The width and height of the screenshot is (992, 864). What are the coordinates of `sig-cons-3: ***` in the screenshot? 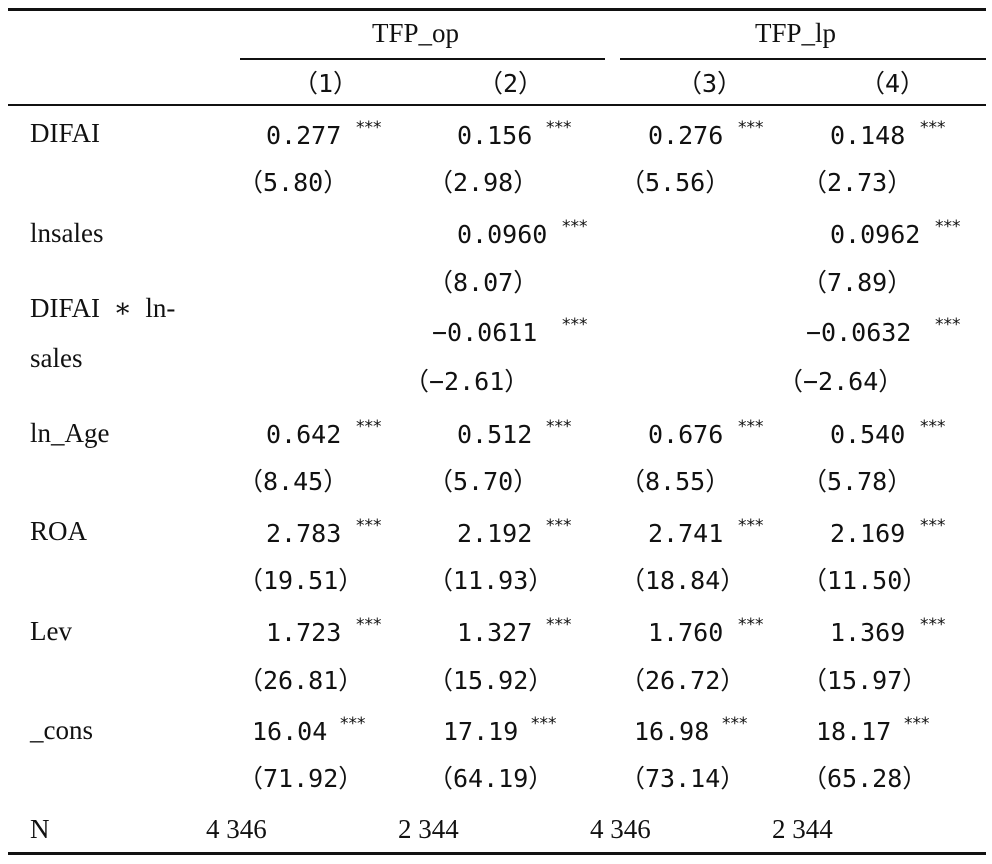 It's located at (735, 724).